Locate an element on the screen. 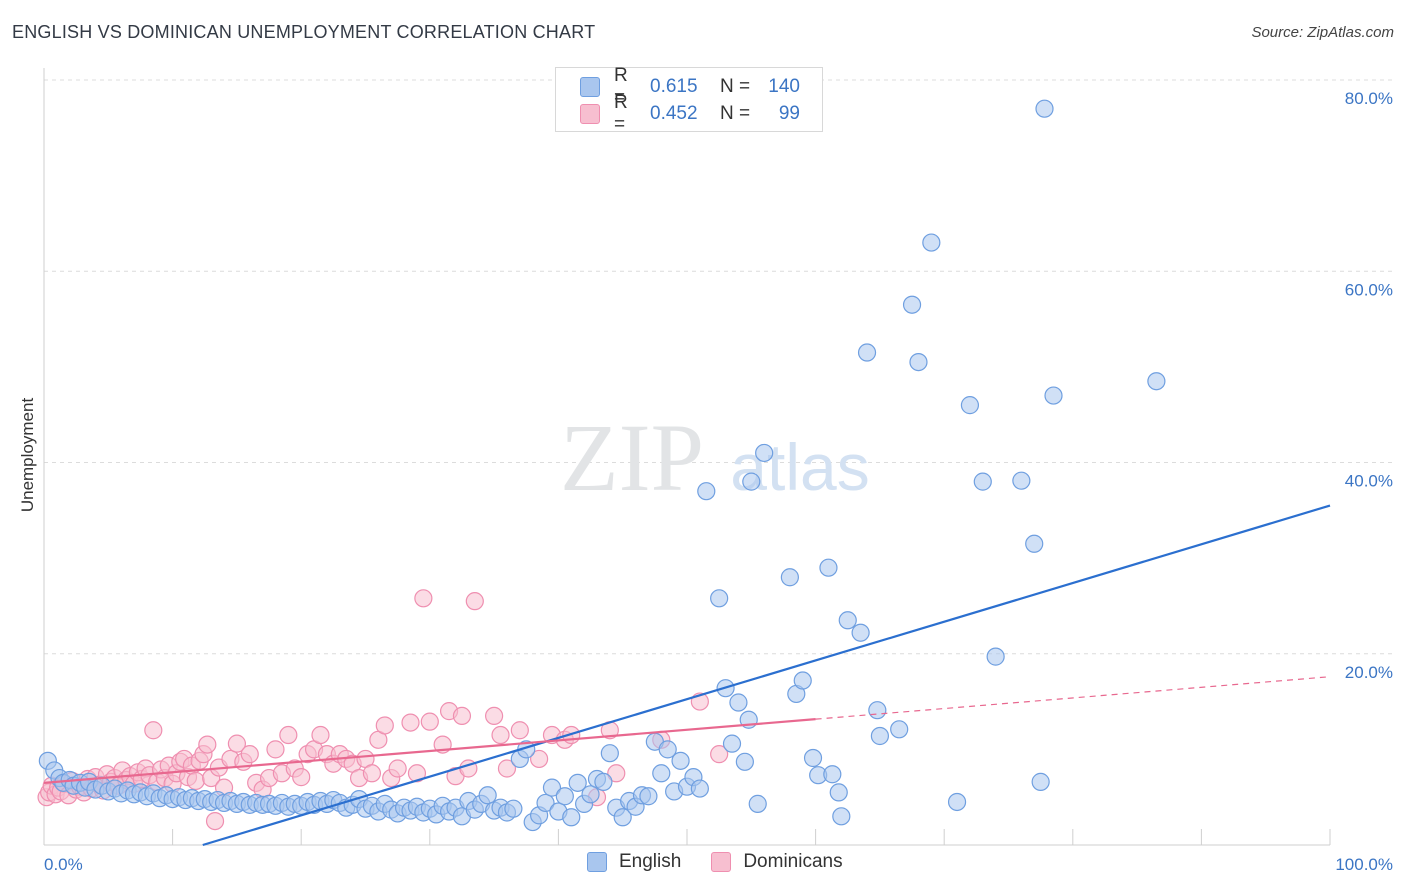  legend-r-label: R = is located at coordinates (621, 86).